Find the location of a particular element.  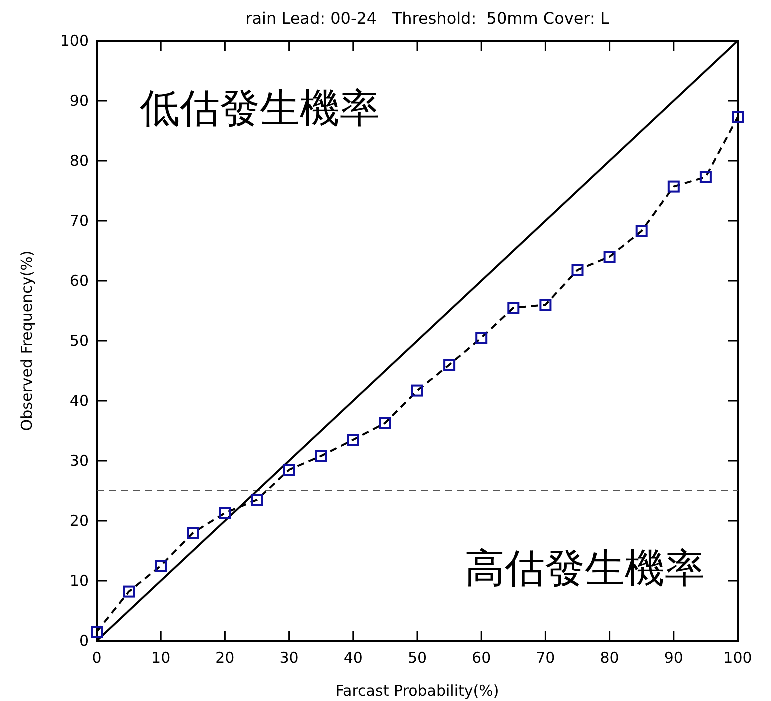

y-tick-label: 70 is located at coordinates (79, 221).